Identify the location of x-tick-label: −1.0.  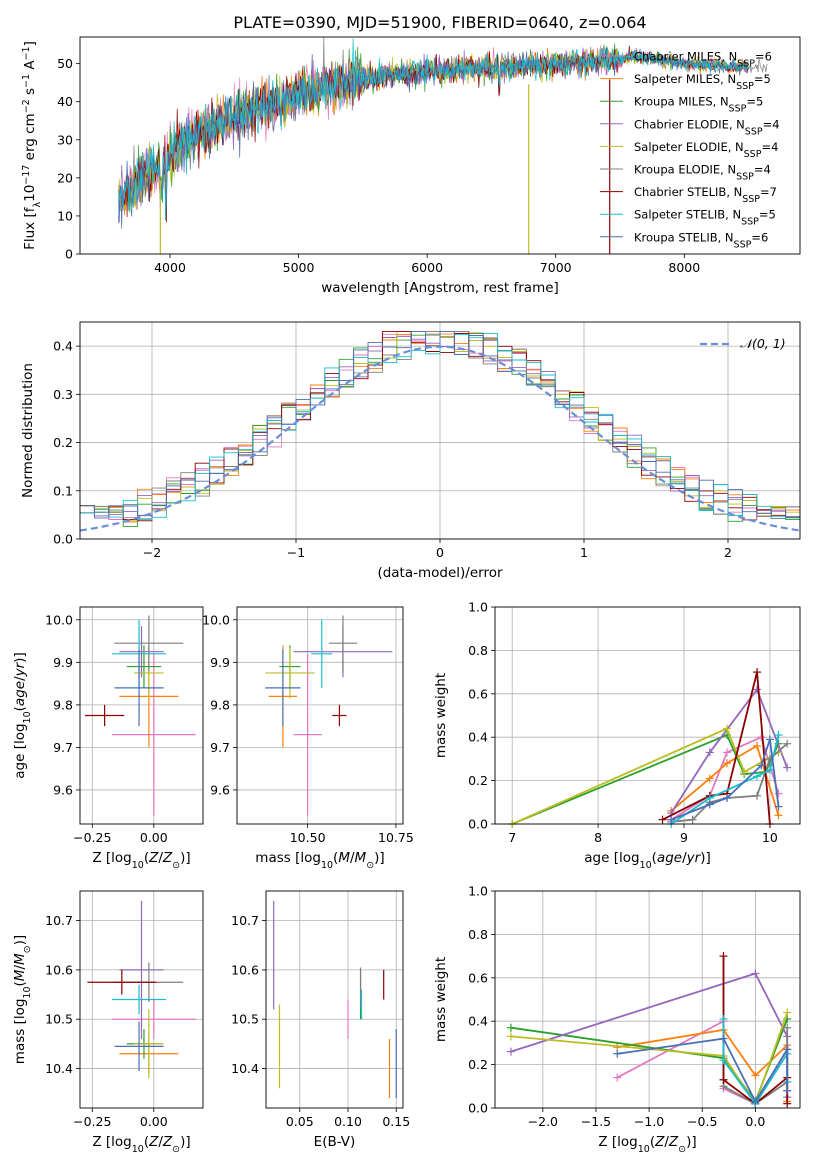
(649, 1121).